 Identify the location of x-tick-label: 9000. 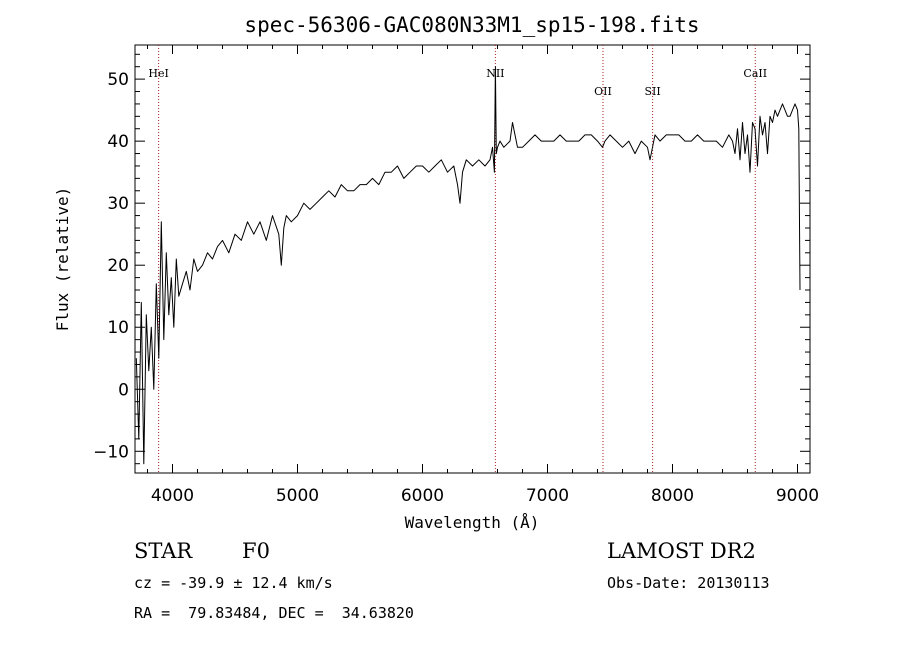
(797, 496).